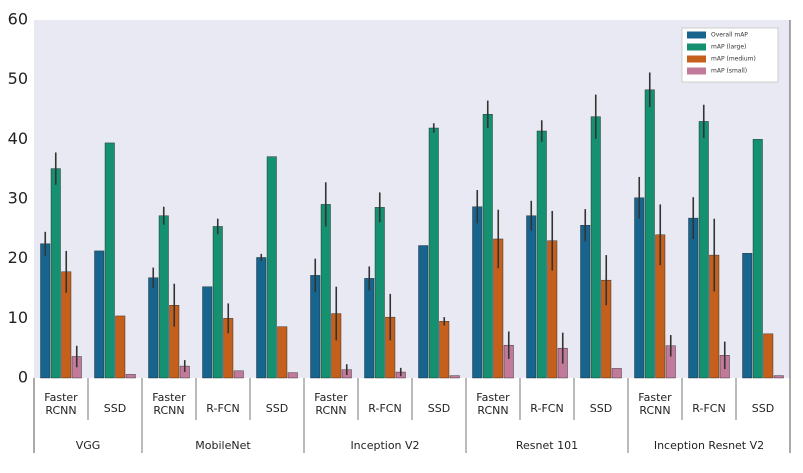 This screenshot has height=473, width=803. What do you see at coordinates (23, 377) in the screenshot?
I see `y-tick-label: 0` at bounding box center [23, 377].